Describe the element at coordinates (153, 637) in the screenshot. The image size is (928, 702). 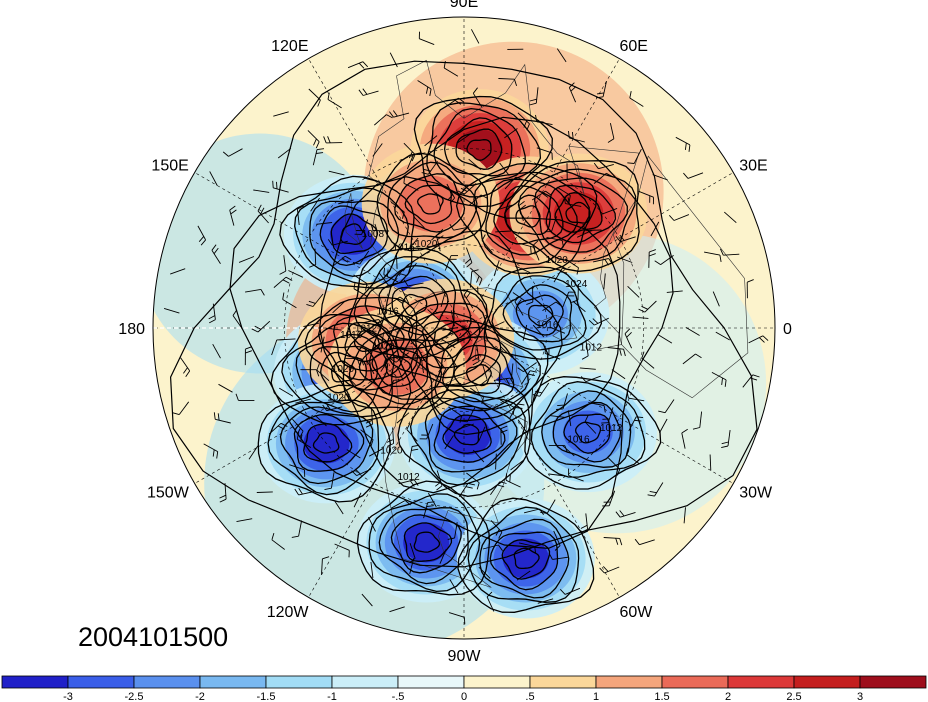
I see `date-stamp: 2004101500` at that location.